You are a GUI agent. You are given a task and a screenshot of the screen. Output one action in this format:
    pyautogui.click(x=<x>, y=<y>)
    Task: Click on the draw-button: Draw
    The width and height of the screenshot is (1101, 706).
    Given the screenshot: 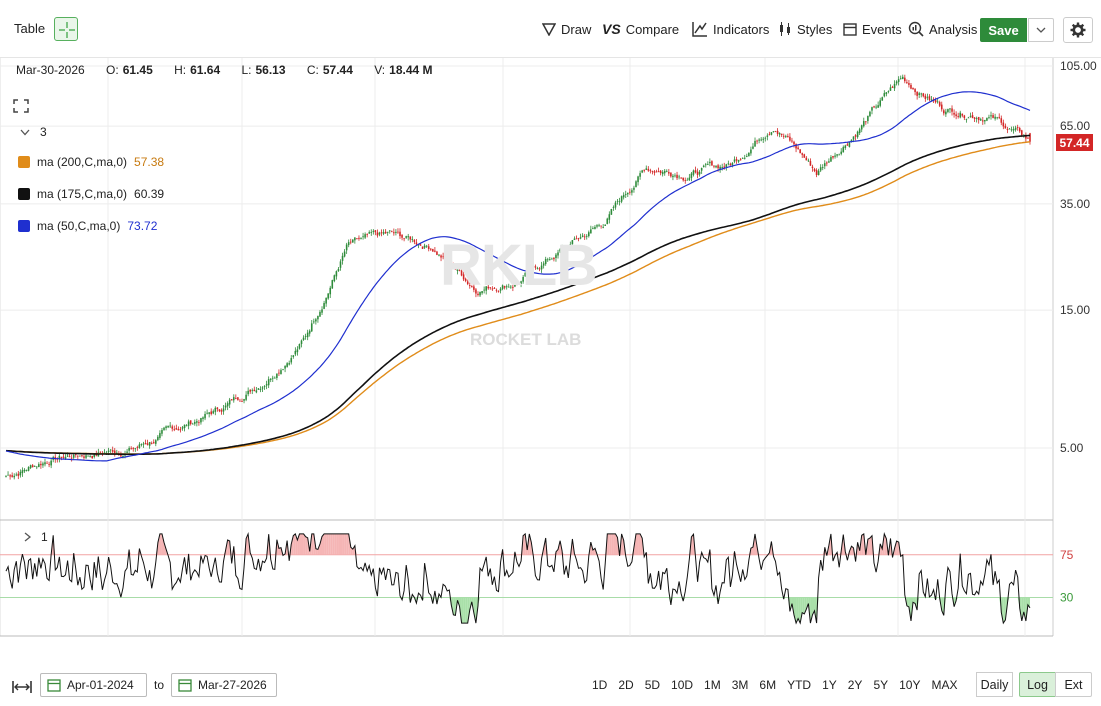 What is the action you would take?
    pyautogui.click(x=566, y=29)
    